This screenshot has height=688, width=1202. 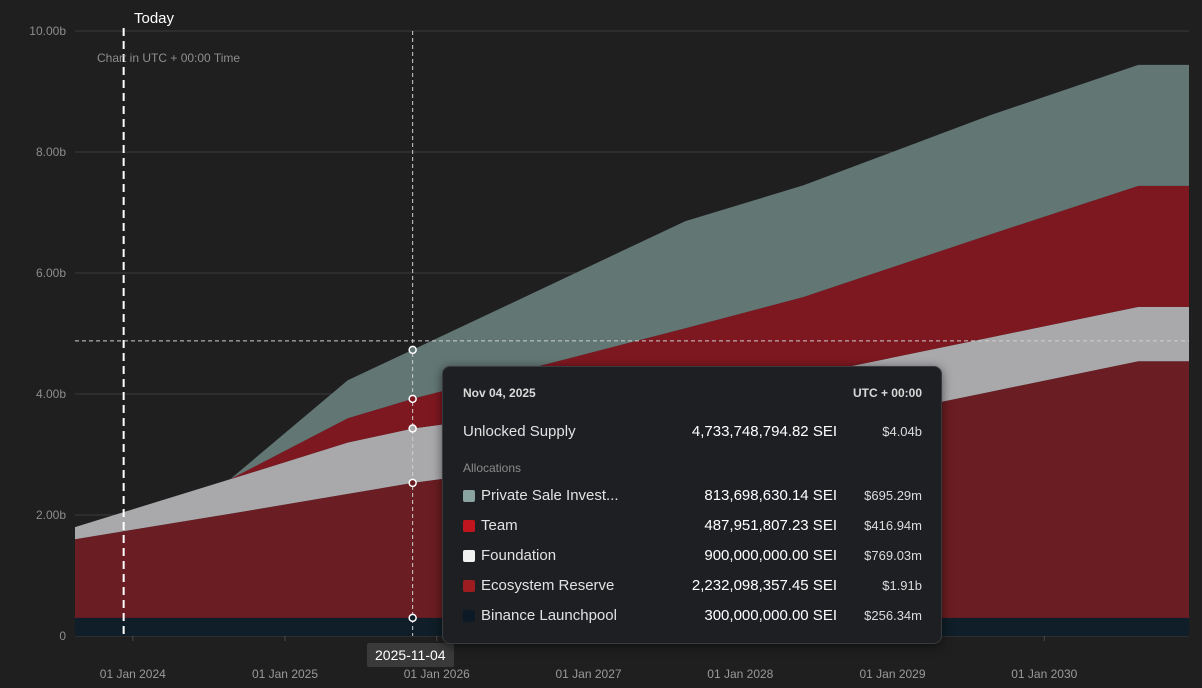 What do you see at coordinates (549, 615) in the screenshot?
I see `allocation-label: Binance Launchpool` at bounding box center [549, 615].